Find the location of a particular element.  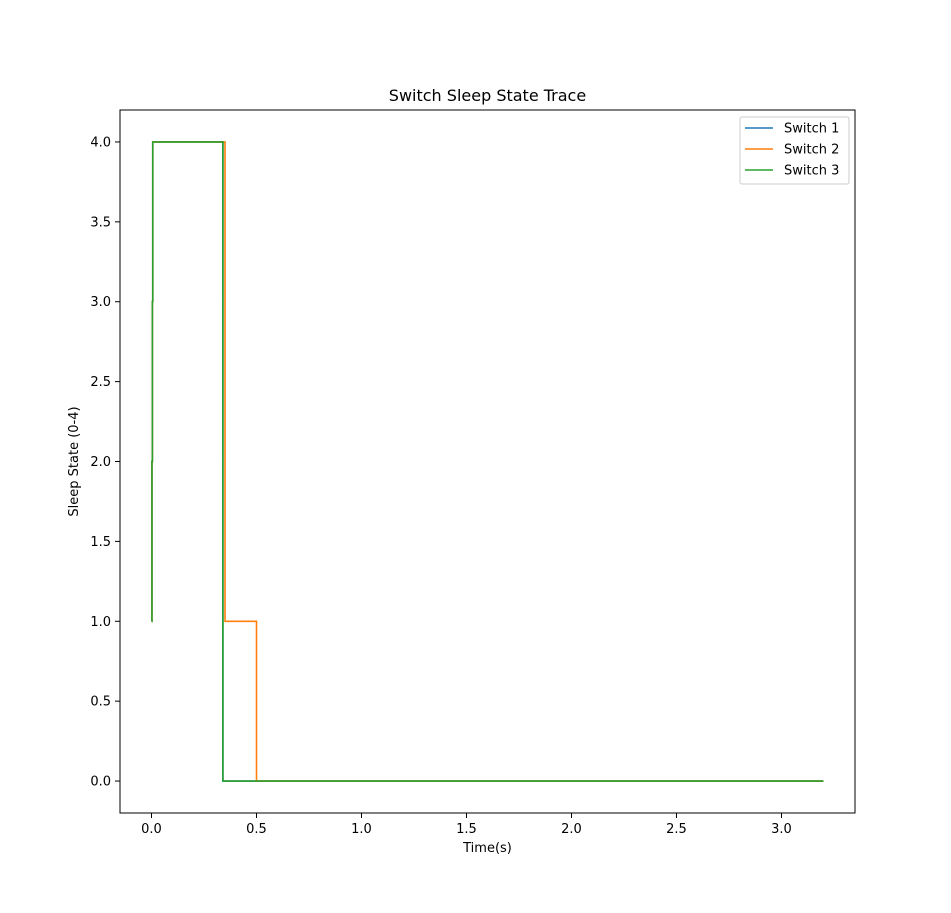

x-tick-label: 0.0 is located at coordinates (151, 829).